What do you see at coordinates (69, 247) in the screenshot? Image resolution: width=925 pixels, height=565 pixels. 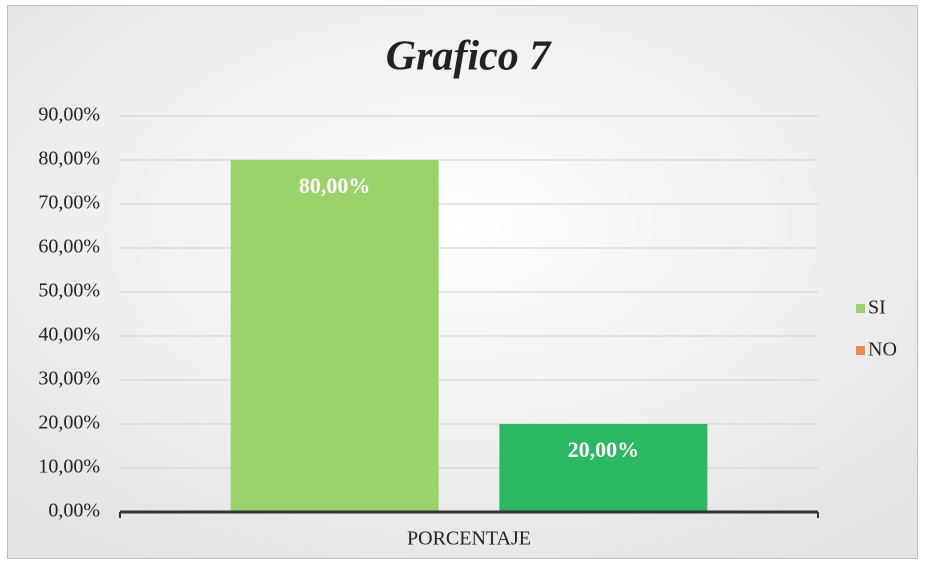 I see `y-tick-label: 60,00%` at bounding box center [69, 247].